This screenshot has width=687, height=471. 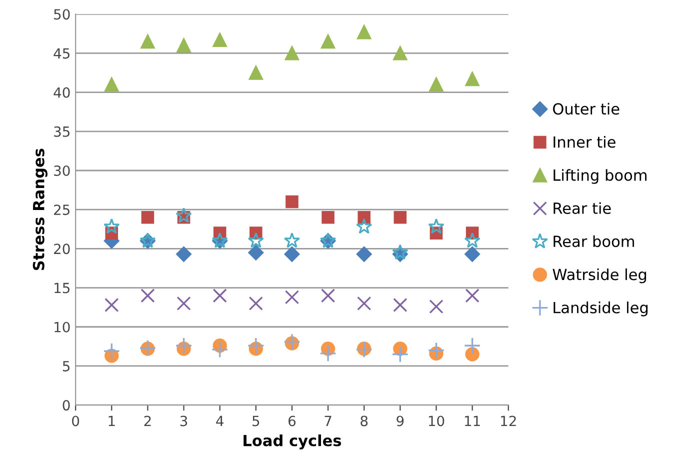 What do you see at coordinates (111, 421) in the screenshot?
I see `x-tick-label: 1` at bounding box center [111, 421].